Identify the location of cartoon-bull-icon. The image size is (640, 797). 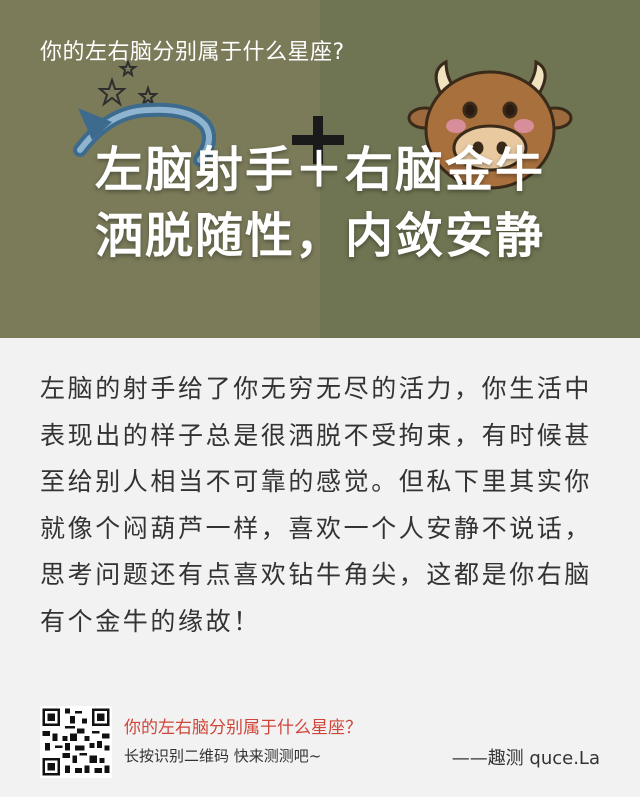
(490, 124).